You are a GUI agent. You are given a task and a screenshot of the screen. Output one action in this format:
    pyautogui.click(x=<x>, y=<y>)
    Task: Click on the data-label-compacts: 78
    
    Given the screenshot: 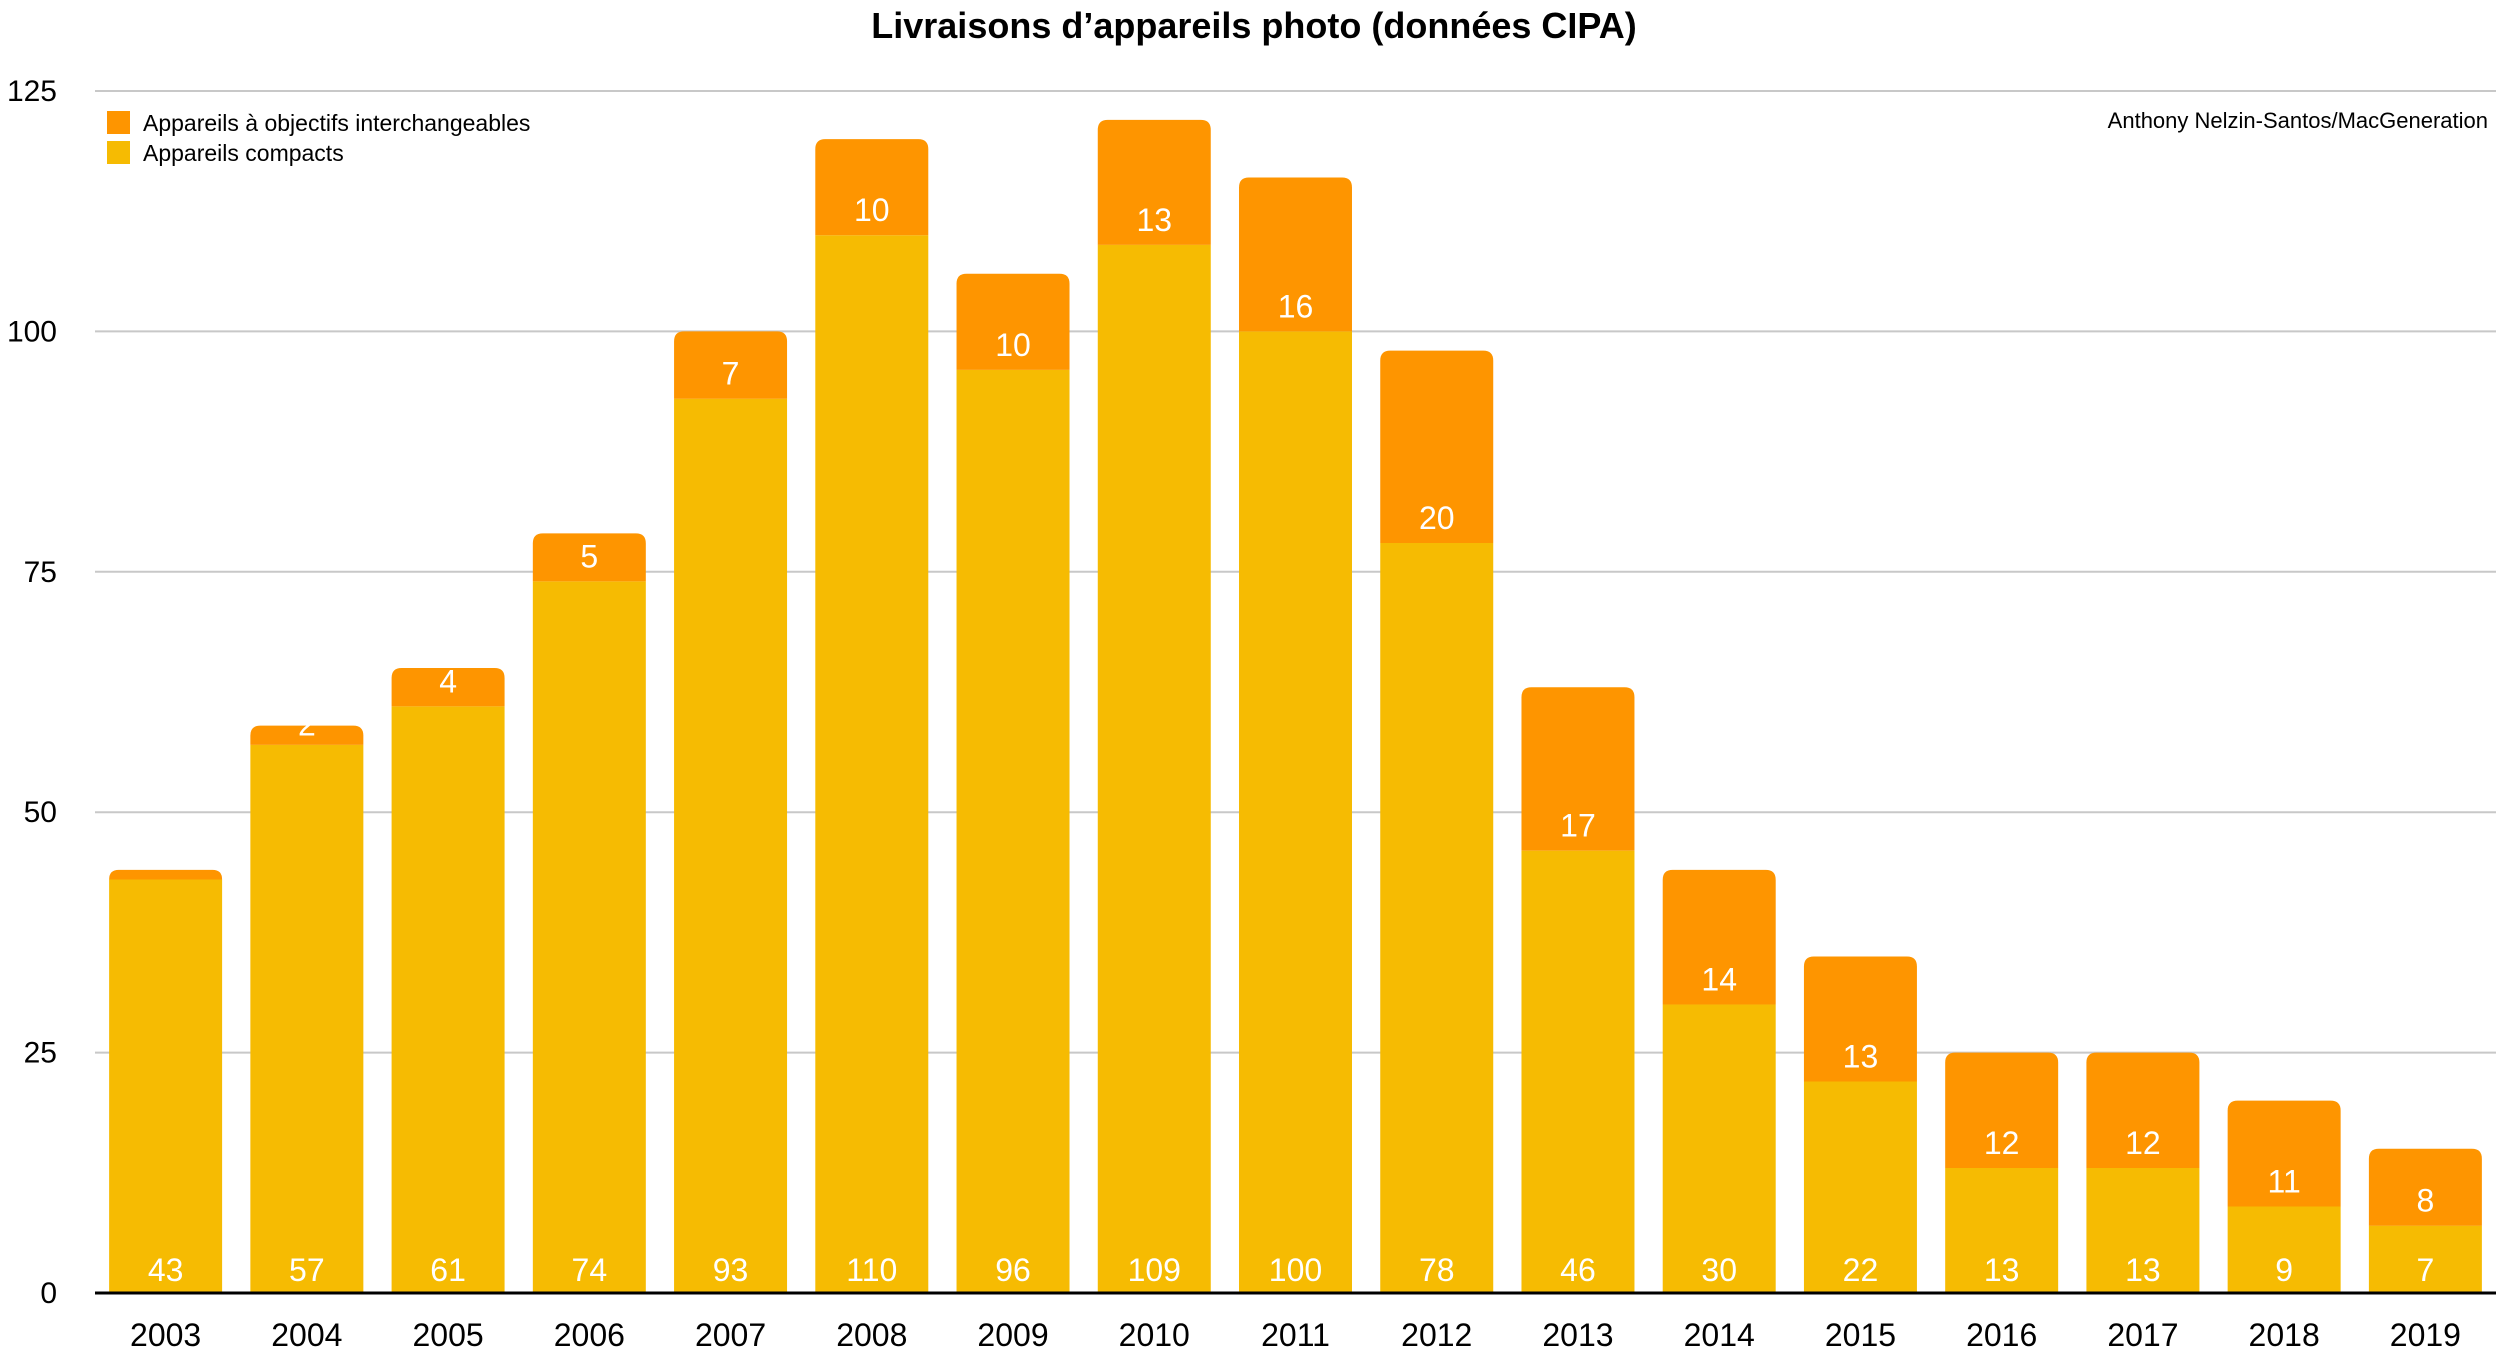 What is the action you would take?
    pyautogui.click(x=1437, y=1270)
    